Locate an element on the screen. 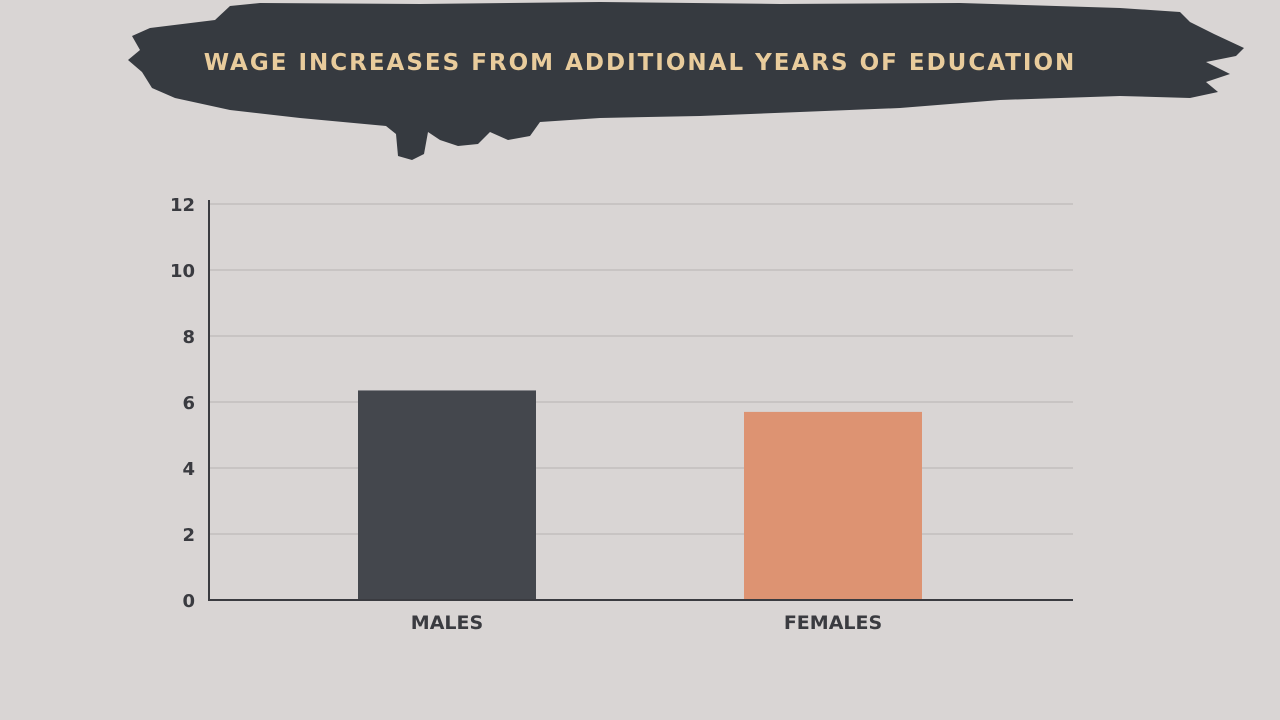 The width and height of the screenshot is (1280, 720). x-category-label-females: FEMALES is located at coordinates (833, 623).